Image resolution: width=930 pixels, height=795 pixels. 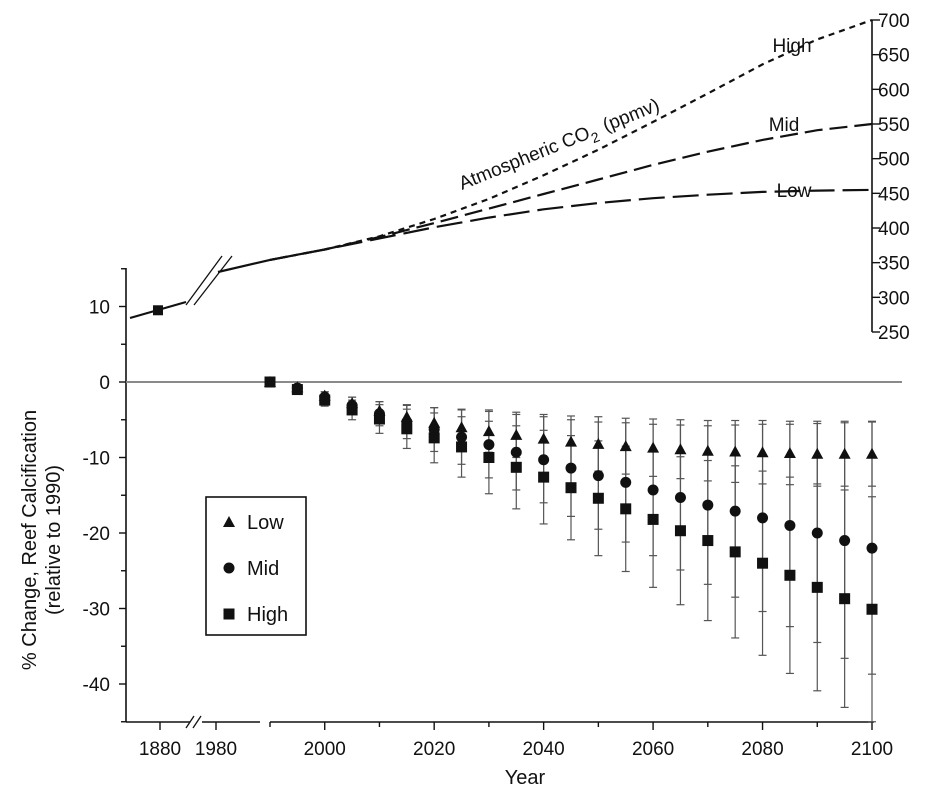 What do you see at coordinates (543, 749) in the screenshot?
I see `x-tick-label: 2040` at bounding box center [543, 749].